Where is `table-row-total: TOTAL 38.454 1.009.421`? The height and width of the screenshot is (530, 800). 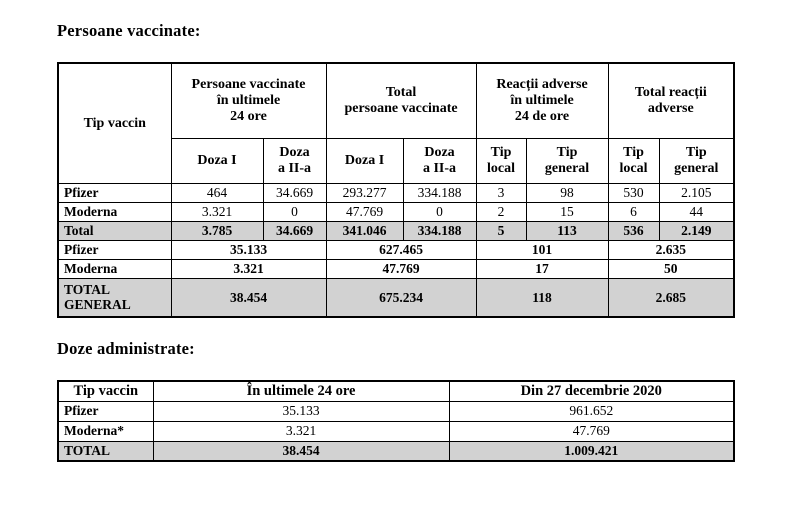
table-row-total: TOTAL 38.454 1.009.421 is located at coordinates (396, 451).